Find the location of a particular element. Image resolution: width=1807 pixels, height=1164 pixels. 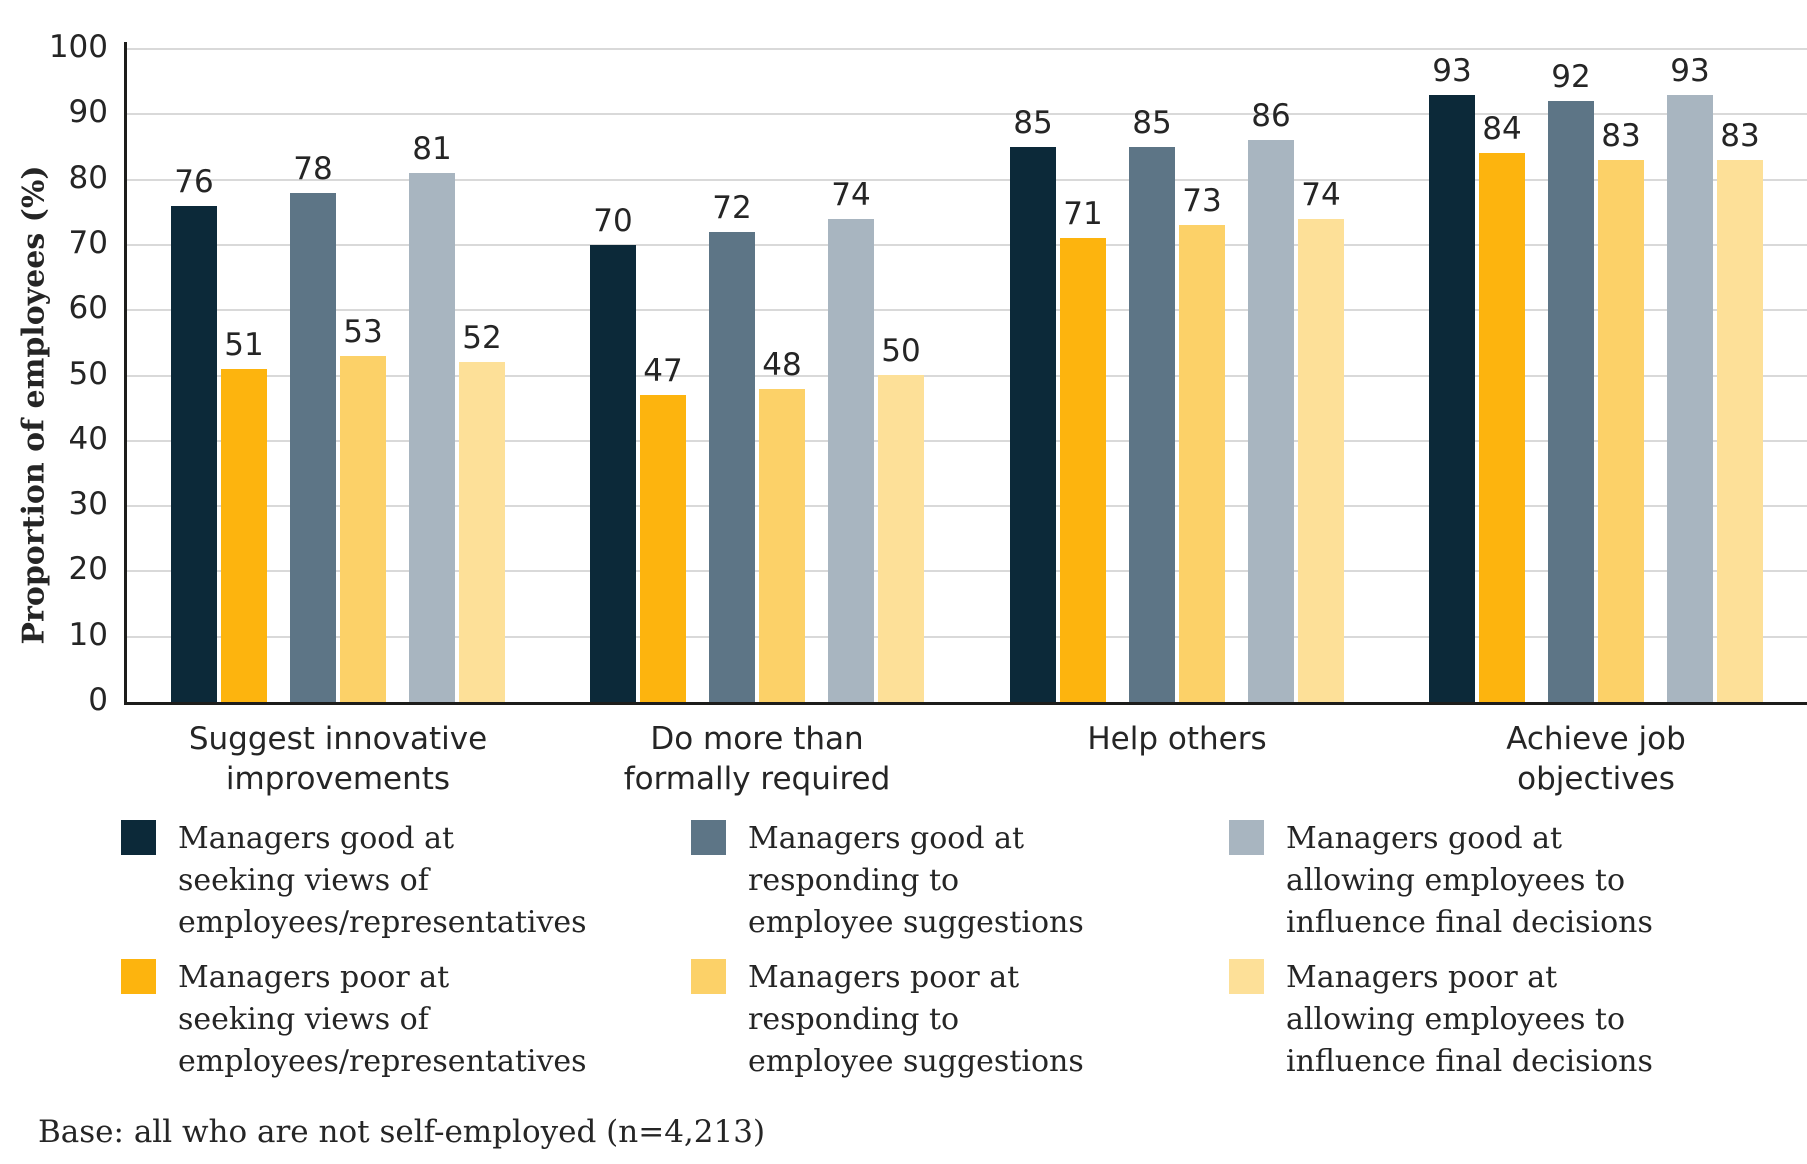

bar-series5-cat2 is located at coordinates (851, 460).